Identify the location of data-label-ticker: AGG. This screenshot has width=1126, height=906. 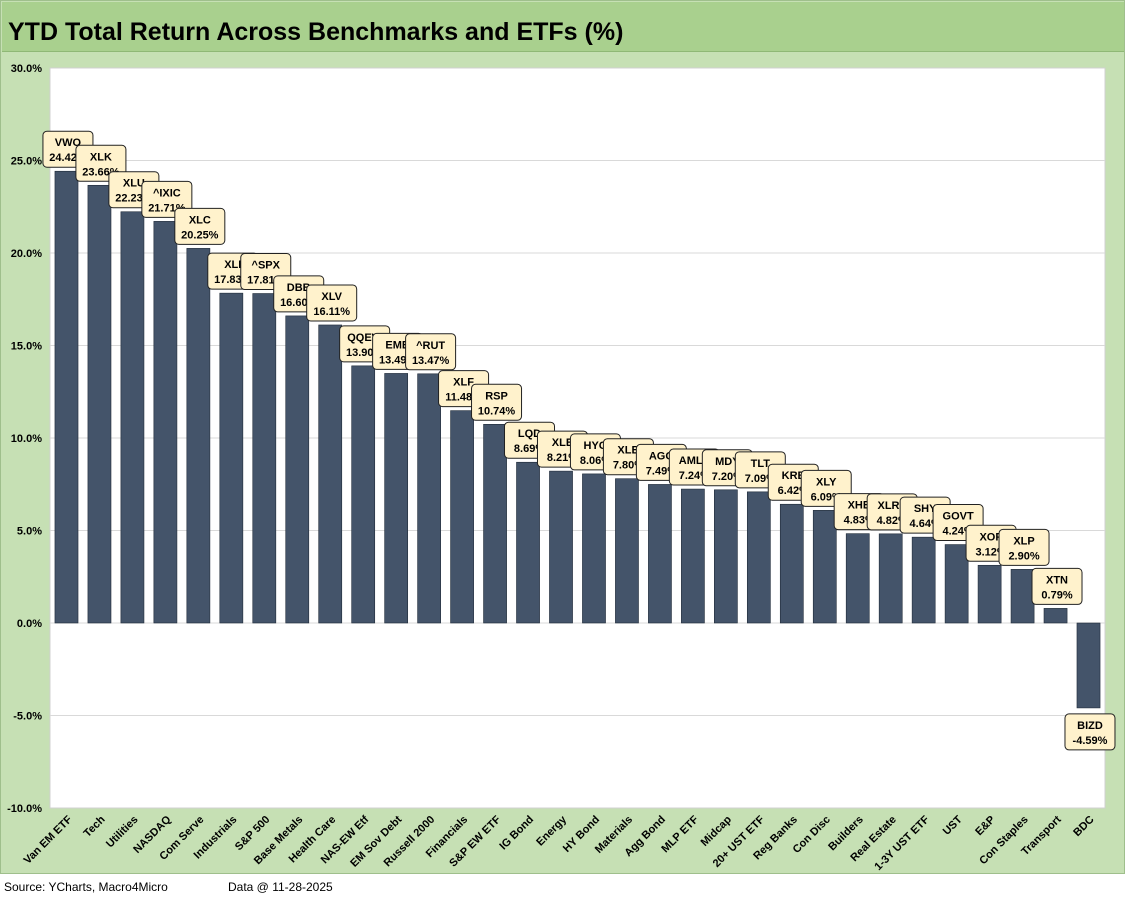
(661, 456).